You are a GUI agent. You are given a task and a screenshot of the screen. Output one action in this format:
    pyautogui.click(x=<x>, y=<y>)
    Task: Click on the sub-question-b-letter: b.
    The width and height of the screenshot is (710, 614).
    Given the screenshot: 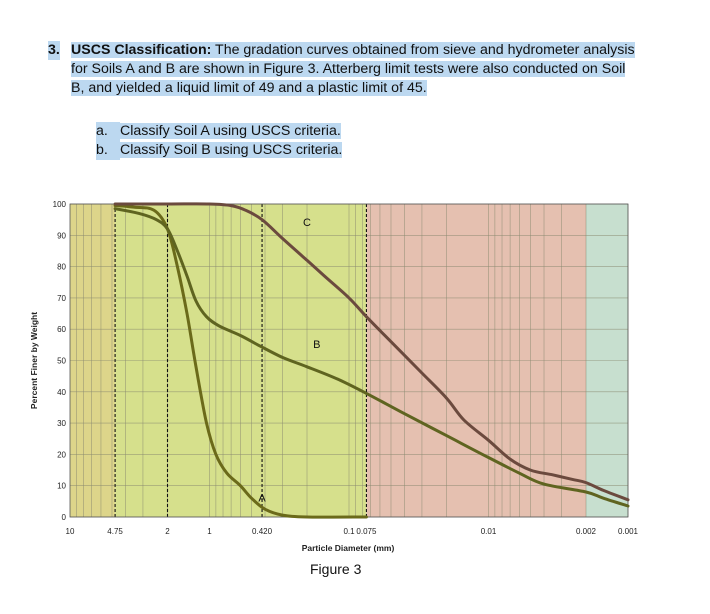 What is the action you would take?
    pyautogui.click(x=108, y=150)
    